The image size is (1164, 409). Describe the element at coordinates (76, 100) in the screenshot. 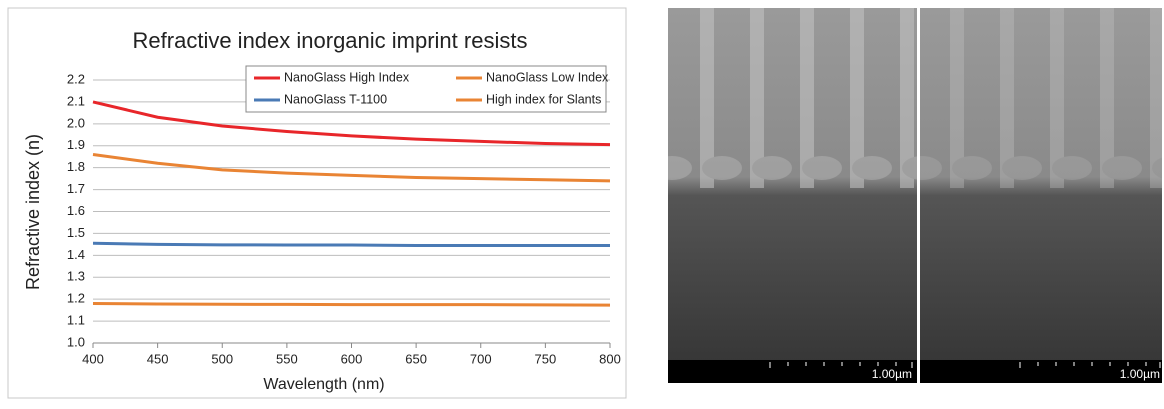

I see `y-tick-label: 2.1` at that location.